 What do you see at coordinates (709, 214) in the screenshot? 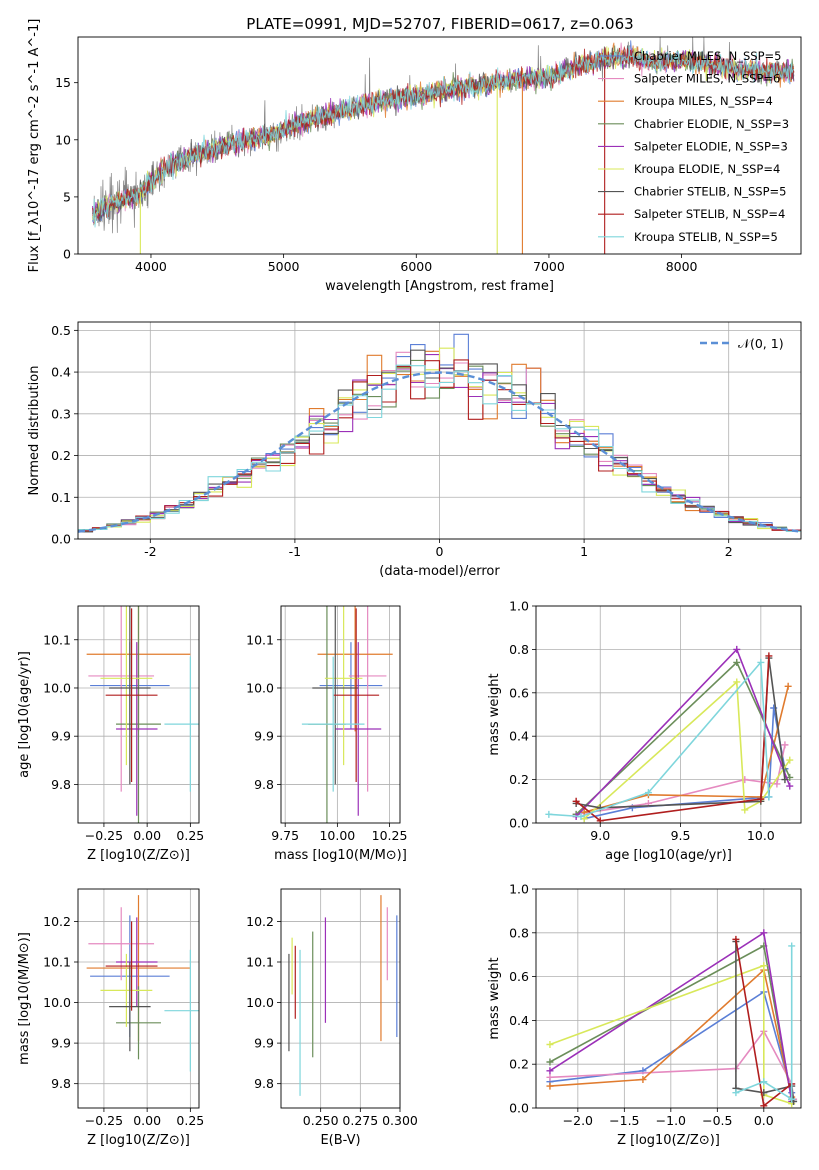
I see `legend-label: Salpeter STELIB, N_SSP=4` at bounding box center [709, 214].